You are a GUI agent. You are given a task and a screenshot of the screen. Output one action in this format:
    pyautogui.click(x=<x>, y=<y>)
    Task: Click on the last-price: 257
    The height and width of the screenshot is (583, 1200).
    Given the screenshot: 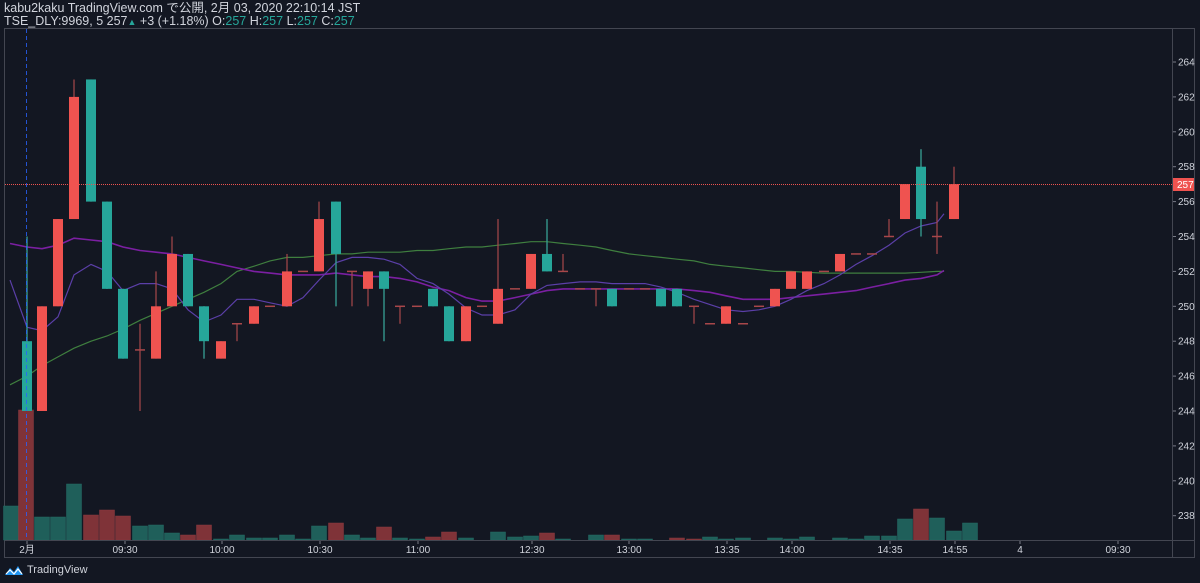 What is the action you would take?
    pyautogui.click(x=117, y=21)
    